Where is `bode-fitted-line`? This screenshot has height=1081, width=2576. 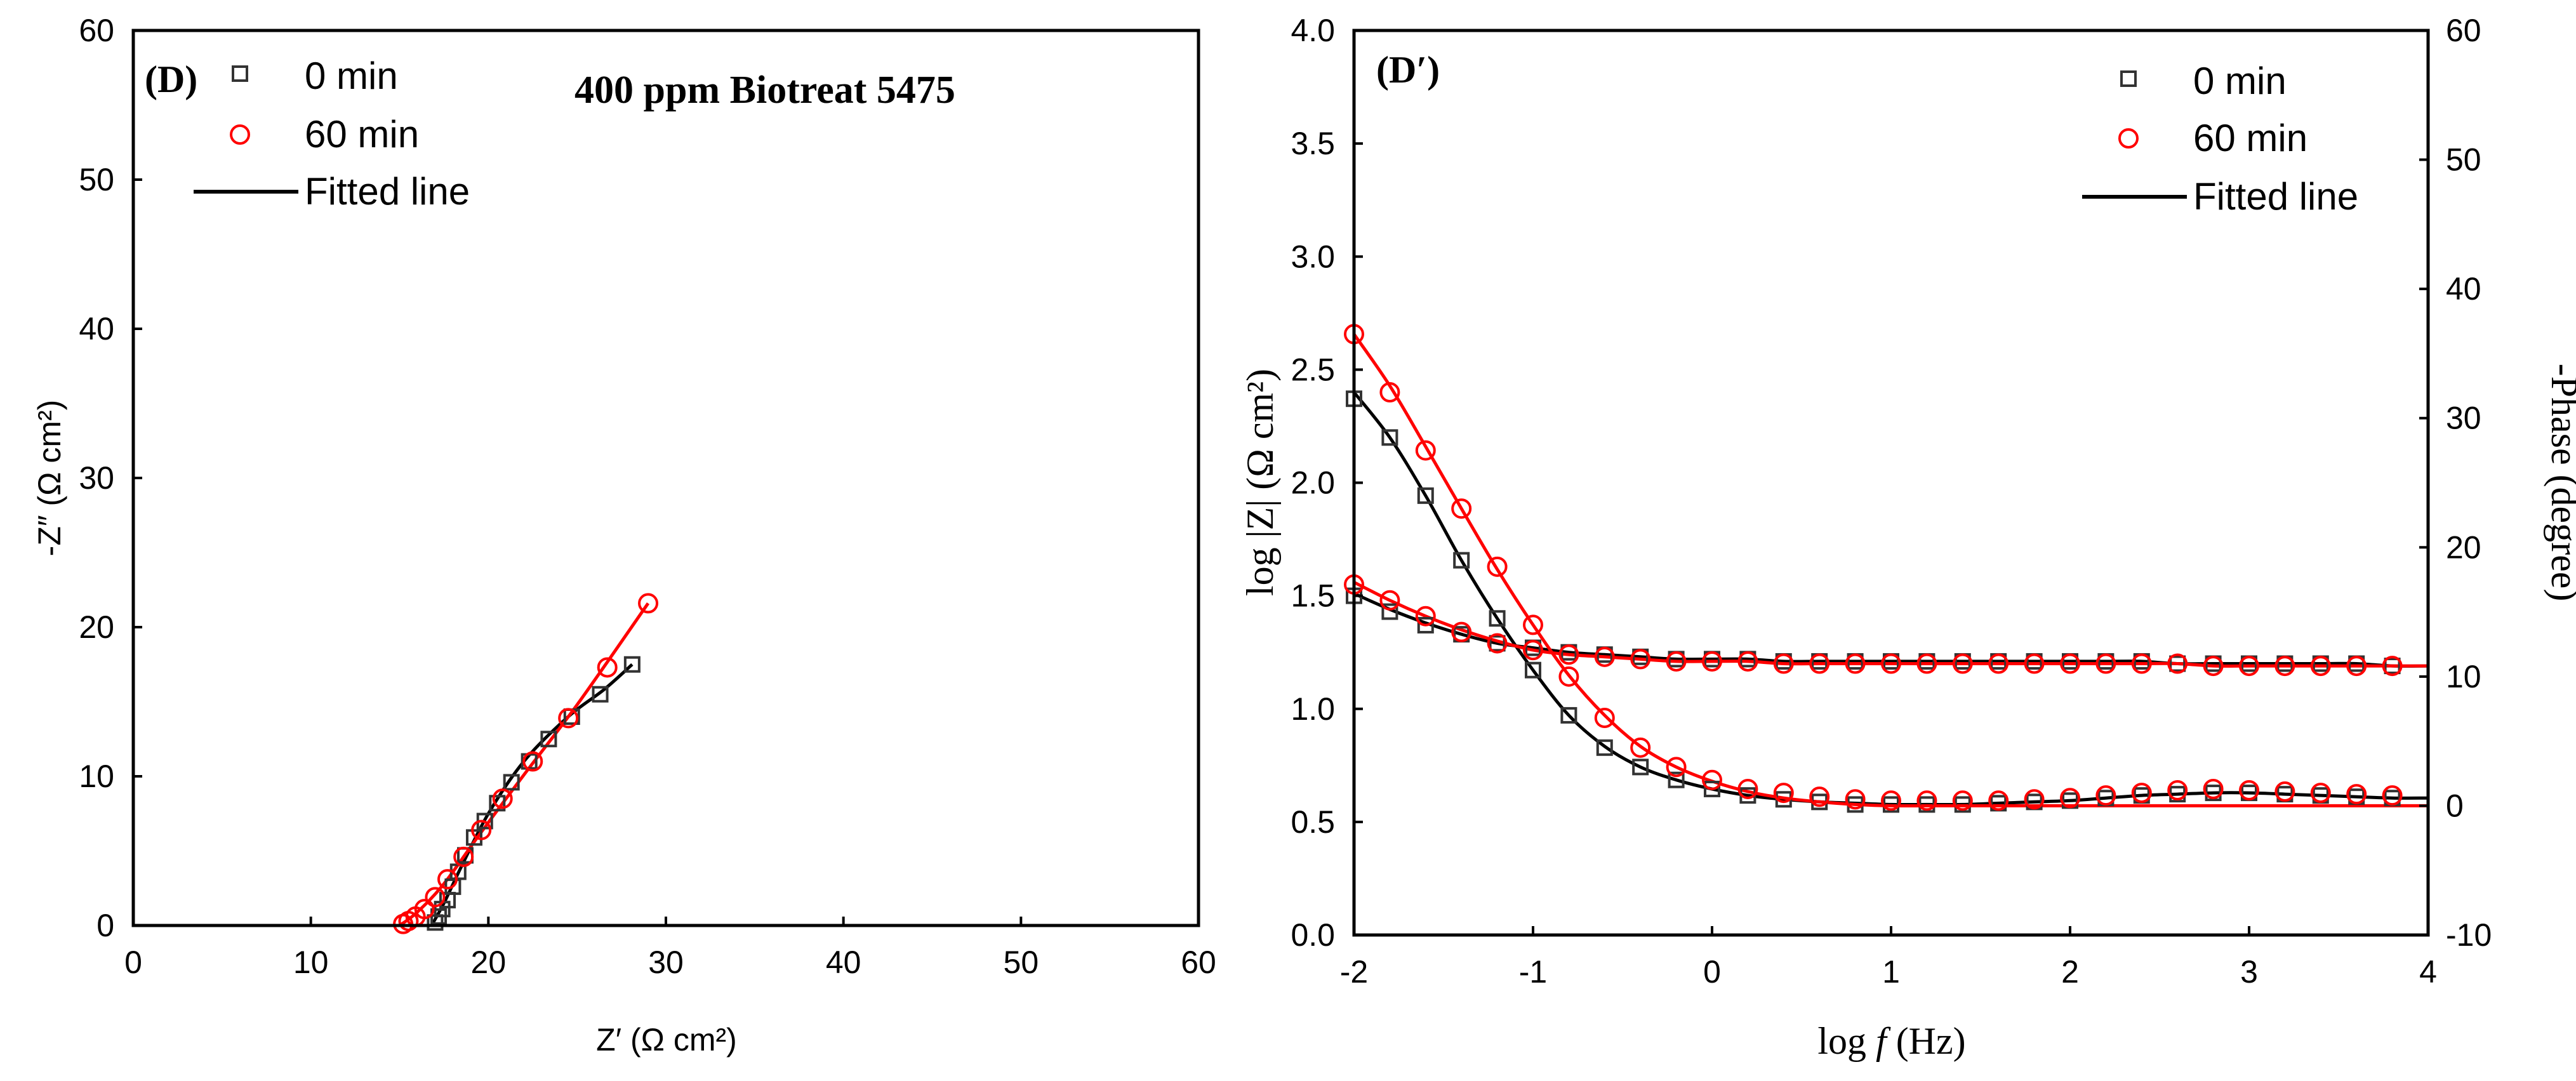 bode-fitted-line is located at coordinates (1890, 624).